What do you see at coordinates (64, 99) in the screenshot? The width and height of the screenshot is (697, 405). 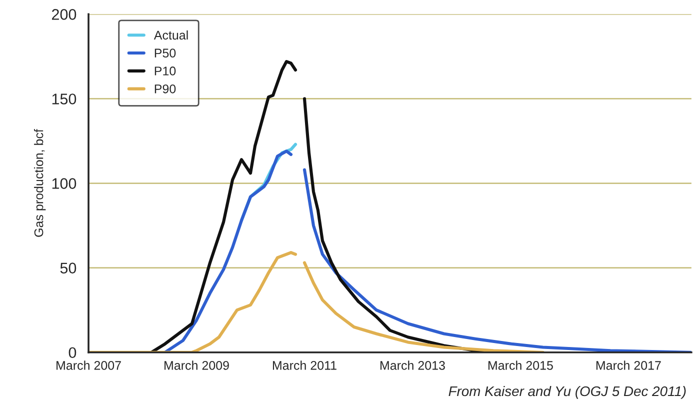 I see `y-tick-label: 150` at bounding box center [64, 99].